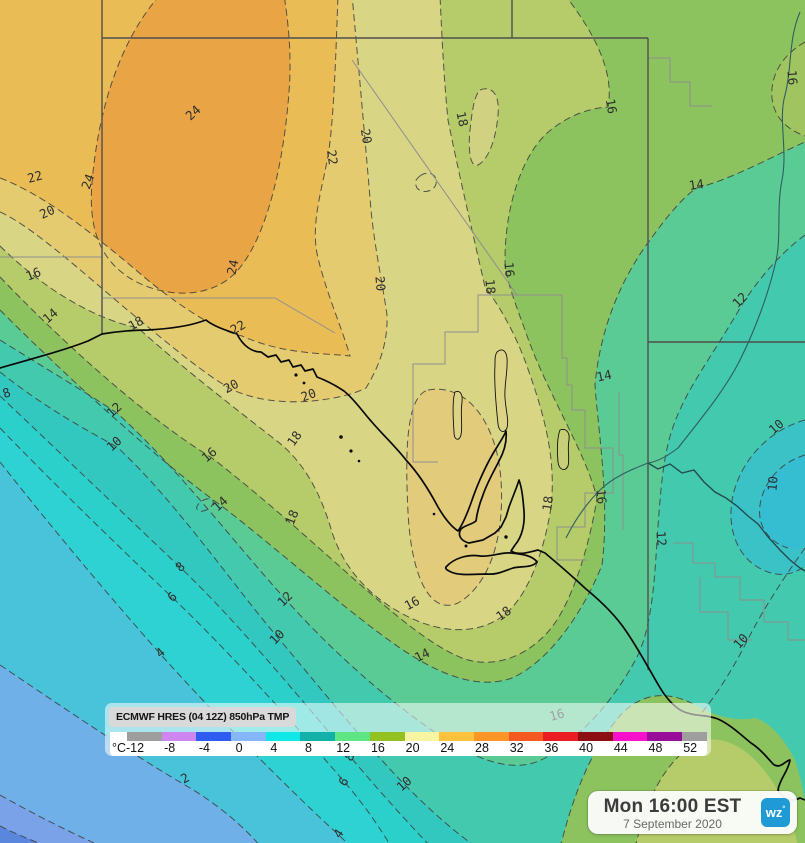 The width and height of the screenshot is (805, 843). What do you see at coordinates (170, 748) in the screenshot?
I see `legend-tick: -8` at bounding box center [170, 748].